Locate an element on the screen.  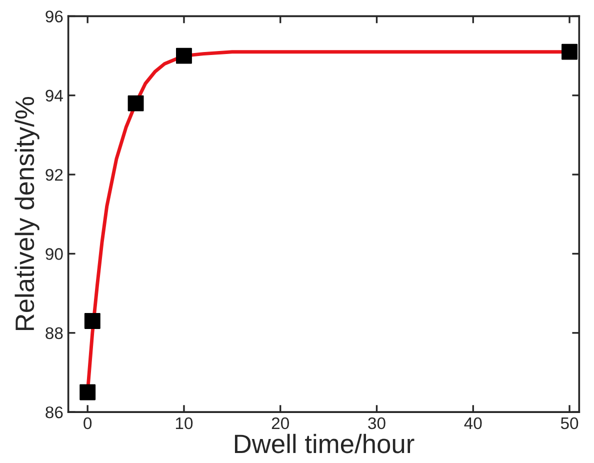
x-axis-title: Dwell time/hour is located at coordinates (324, 444).